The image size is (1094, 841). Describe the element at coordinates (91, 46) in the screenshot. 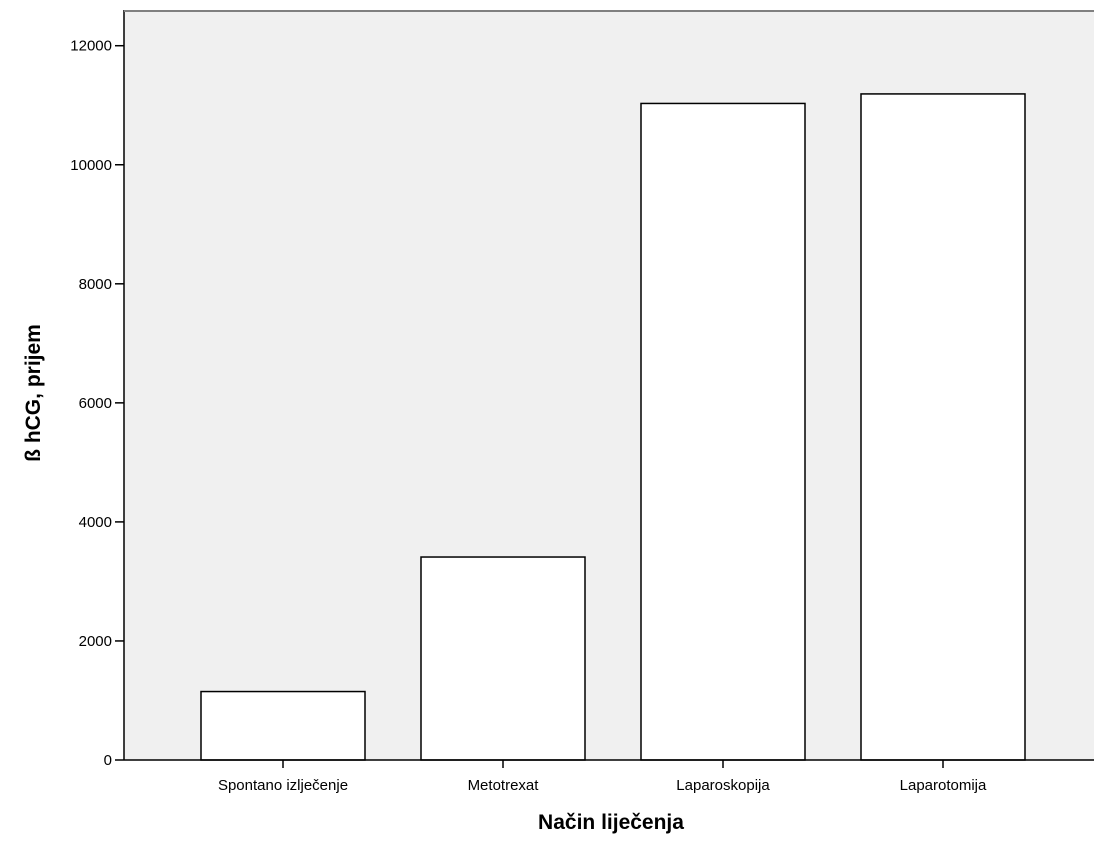

I see `y-tick-label: 12000` at that location.